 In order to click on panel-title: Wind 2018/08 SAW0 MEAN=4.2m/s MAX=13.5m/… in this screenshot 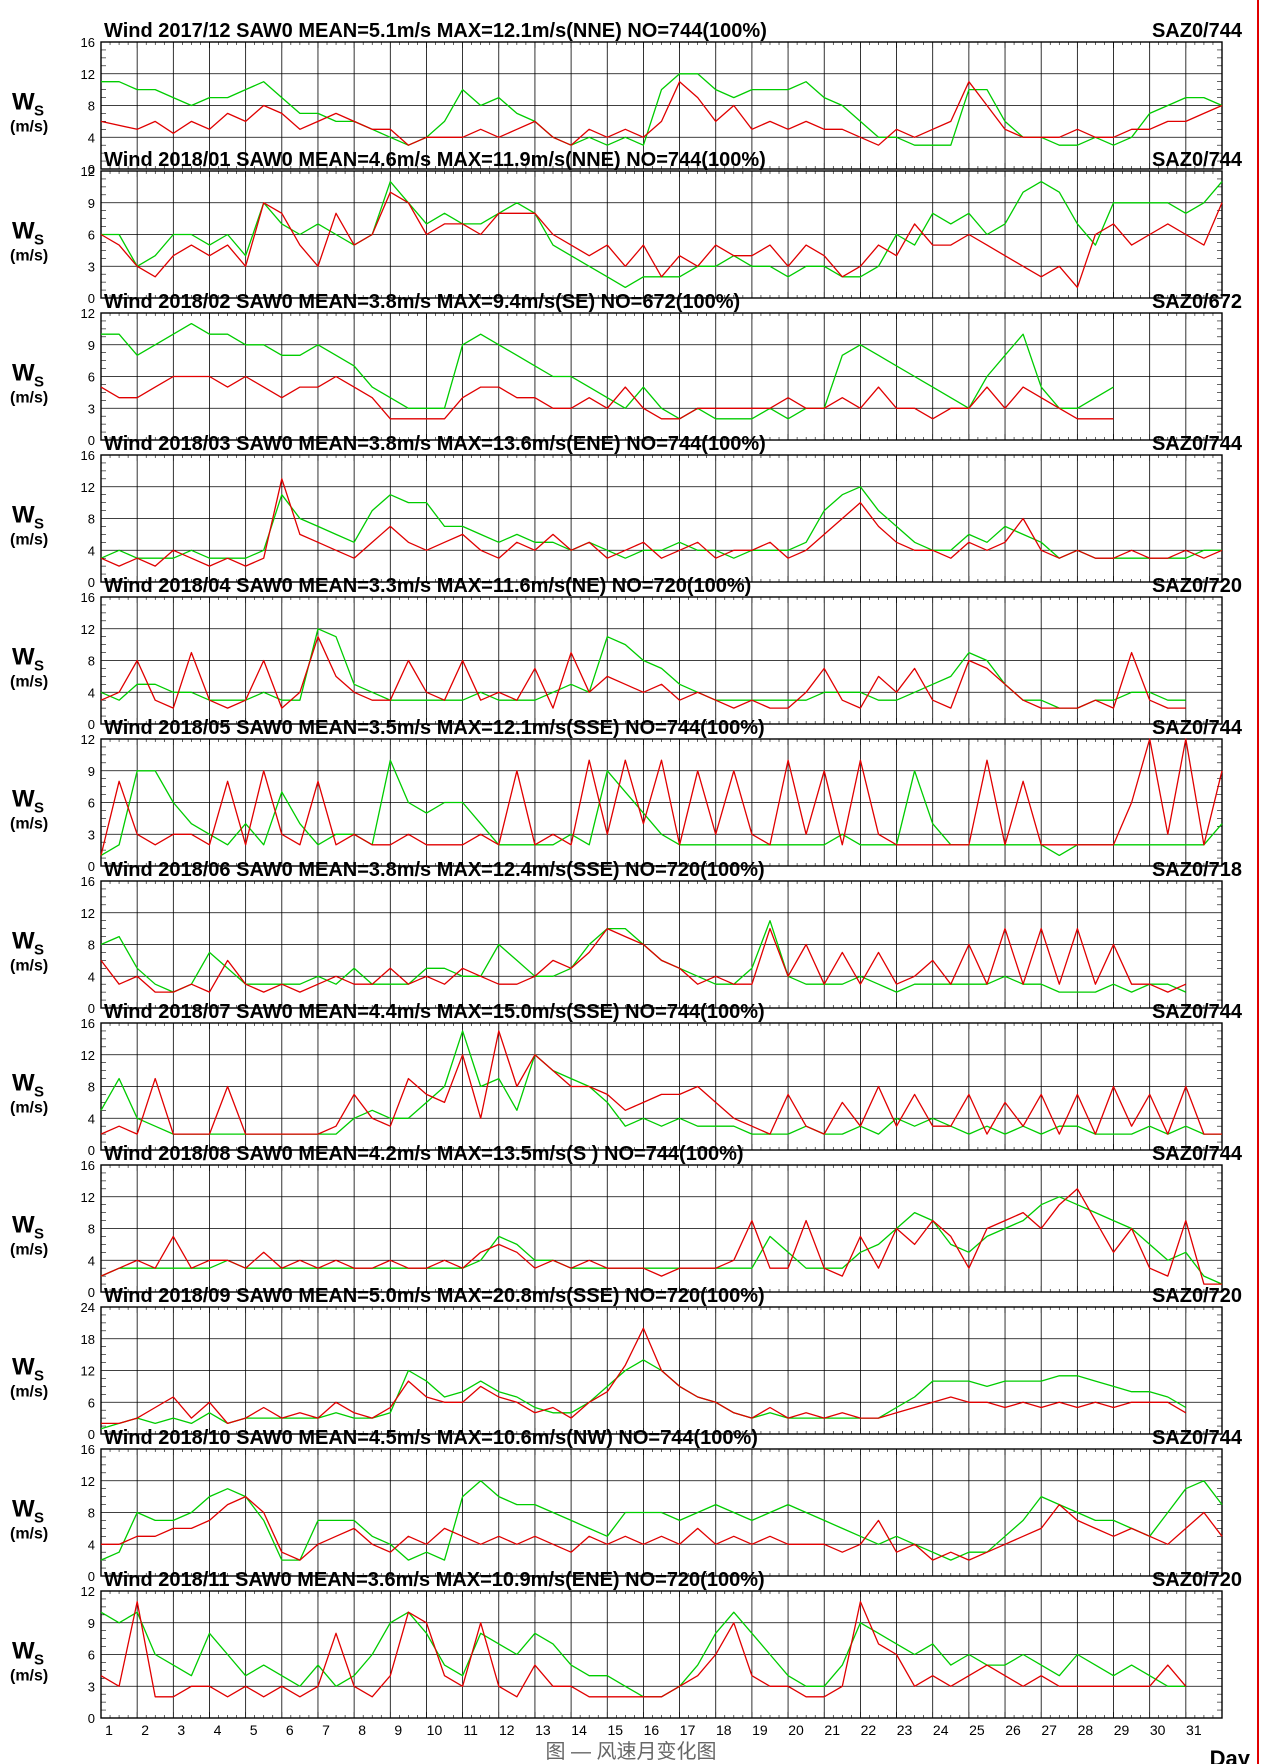, I will do `click(424, 1154)`.